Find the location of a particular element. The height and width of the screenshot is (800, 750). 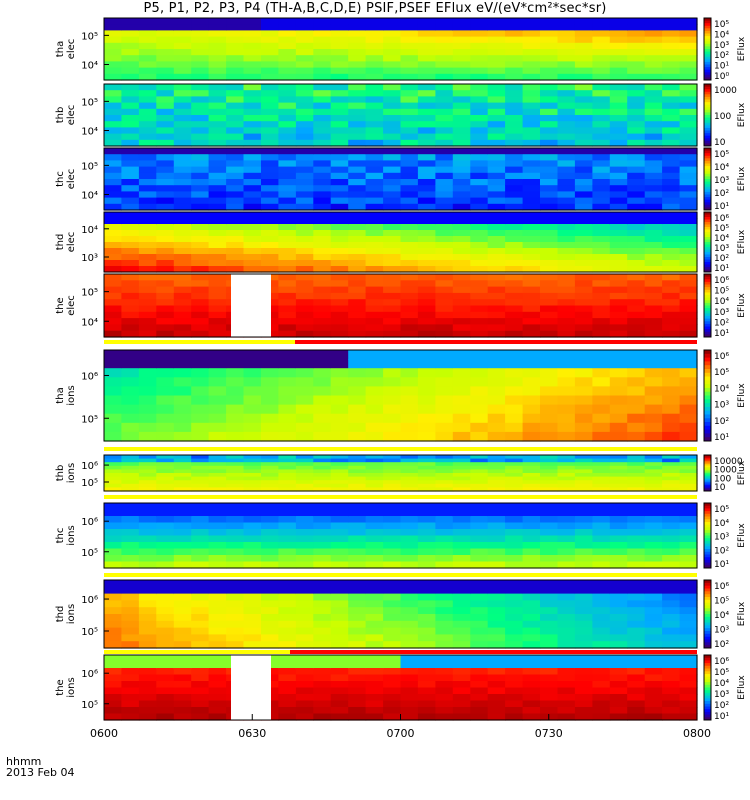

colorbar-frame is located at coordinates (707, 687).